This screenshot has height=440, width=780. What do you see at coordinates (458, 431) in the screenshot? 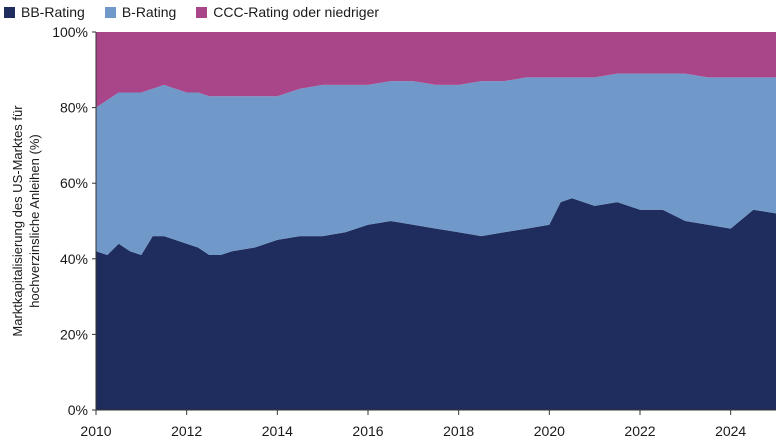
I see `x-tick-label: 2018` at bounding box center [458, 431].